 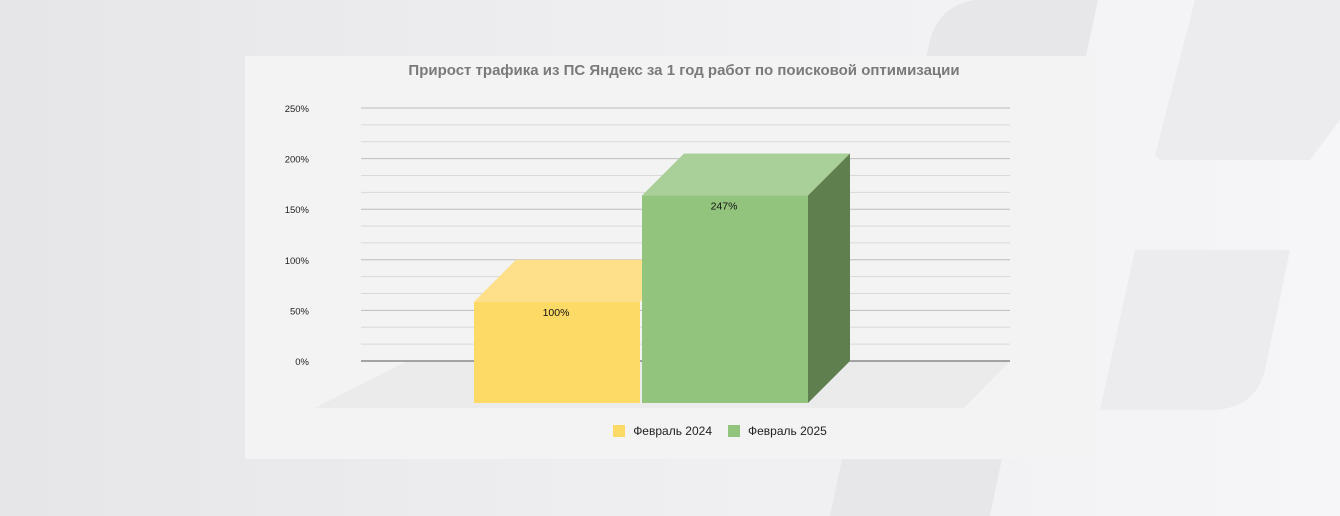 What do you see at coordinates (829, 278) in the screenshot?
I see `bar-feb-2025-side` at bounding box center [829, 278].